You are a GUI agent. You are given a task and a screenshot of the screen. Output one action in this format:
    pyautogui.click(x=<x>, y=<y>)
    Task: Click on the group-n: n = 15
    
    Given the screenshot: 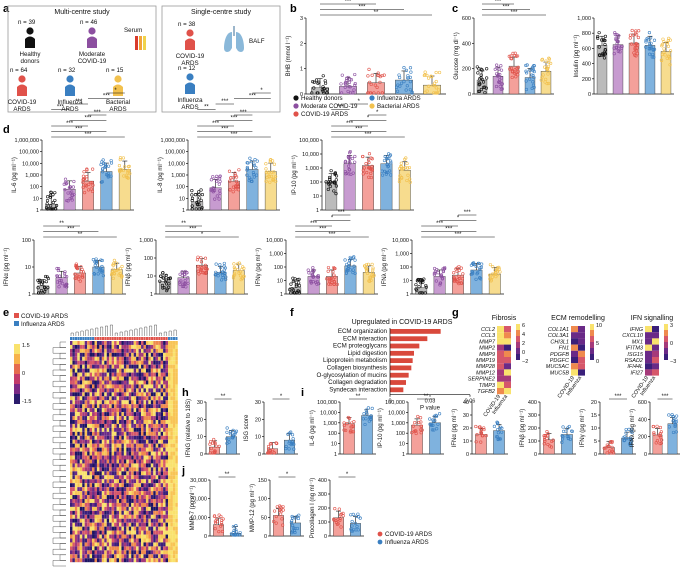 What is the action you would take?
    pyautogui.click(x=115, y=70)
    